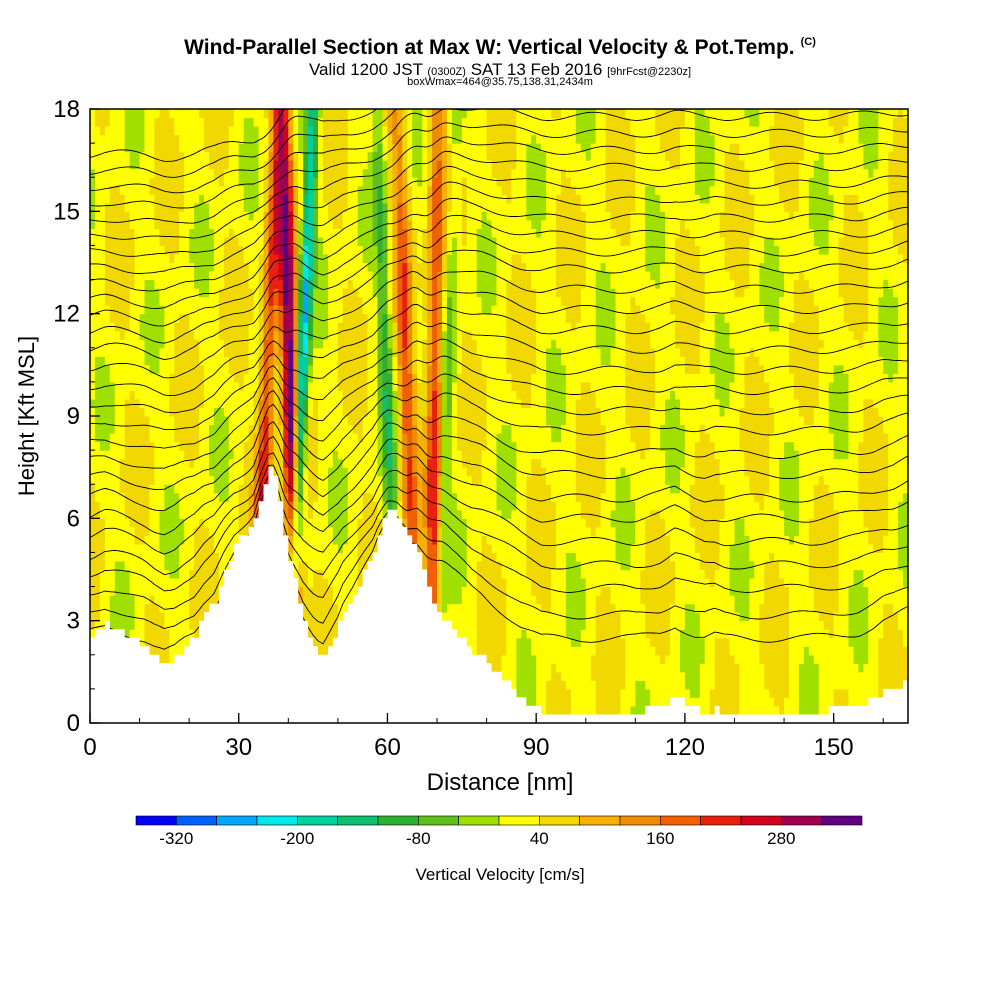 The image size is (1000, 1000). I want to click on y-axis: 0 3 6 9 12 15 18, so click(76, 416).